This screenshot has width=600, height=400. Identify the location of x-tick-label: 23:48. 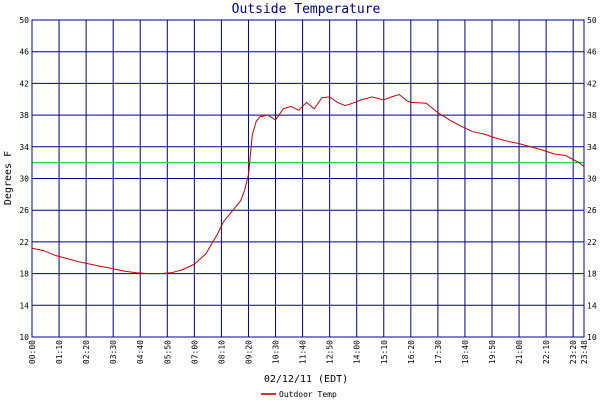
(584, 352).